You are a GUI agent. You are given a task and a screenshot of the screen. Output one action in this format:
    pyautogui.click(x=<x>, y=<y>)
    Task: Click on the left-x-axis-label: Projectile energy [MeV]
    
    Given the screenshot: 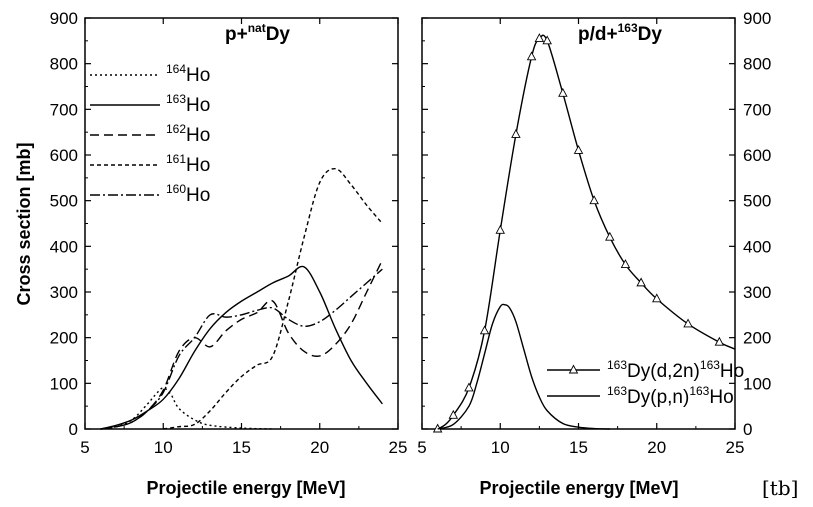 What is the action you would take?
    pyautogui.click(x=245, y=488)
    